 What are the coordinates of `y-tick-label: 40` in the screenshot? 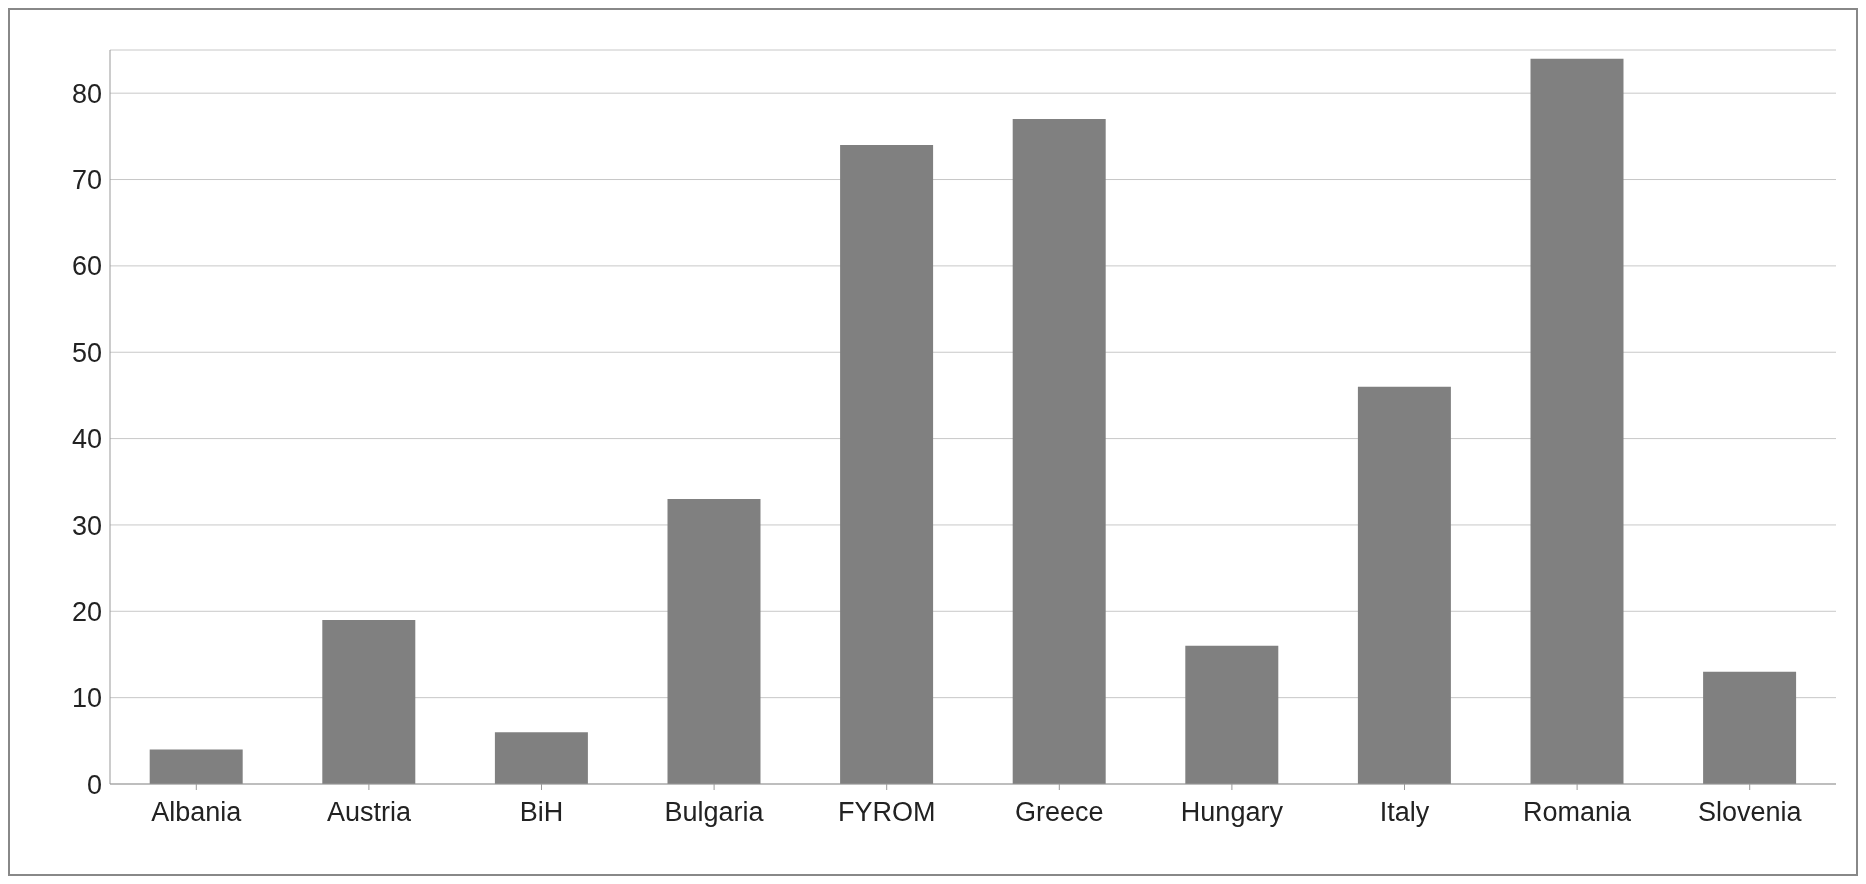 It's located at (86, 439).